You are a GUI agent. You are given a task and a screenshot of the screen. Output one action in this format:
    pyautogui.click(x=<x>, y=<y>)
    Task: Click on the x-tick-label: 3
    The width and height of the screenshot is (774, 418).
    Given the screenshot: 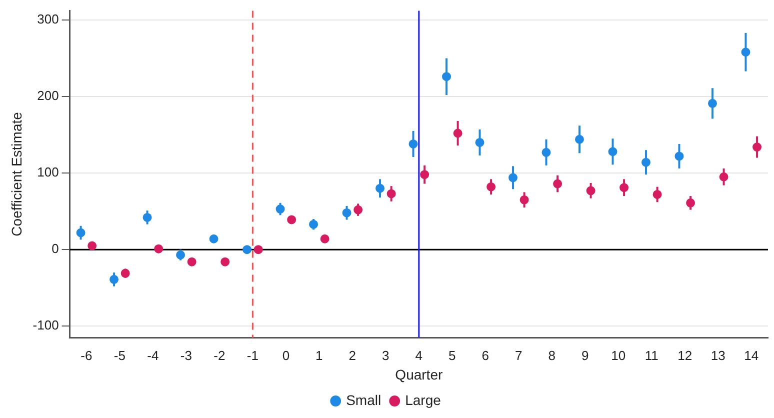 What is the action you would take?
    pyautogui.click(x=386, y=355)
    